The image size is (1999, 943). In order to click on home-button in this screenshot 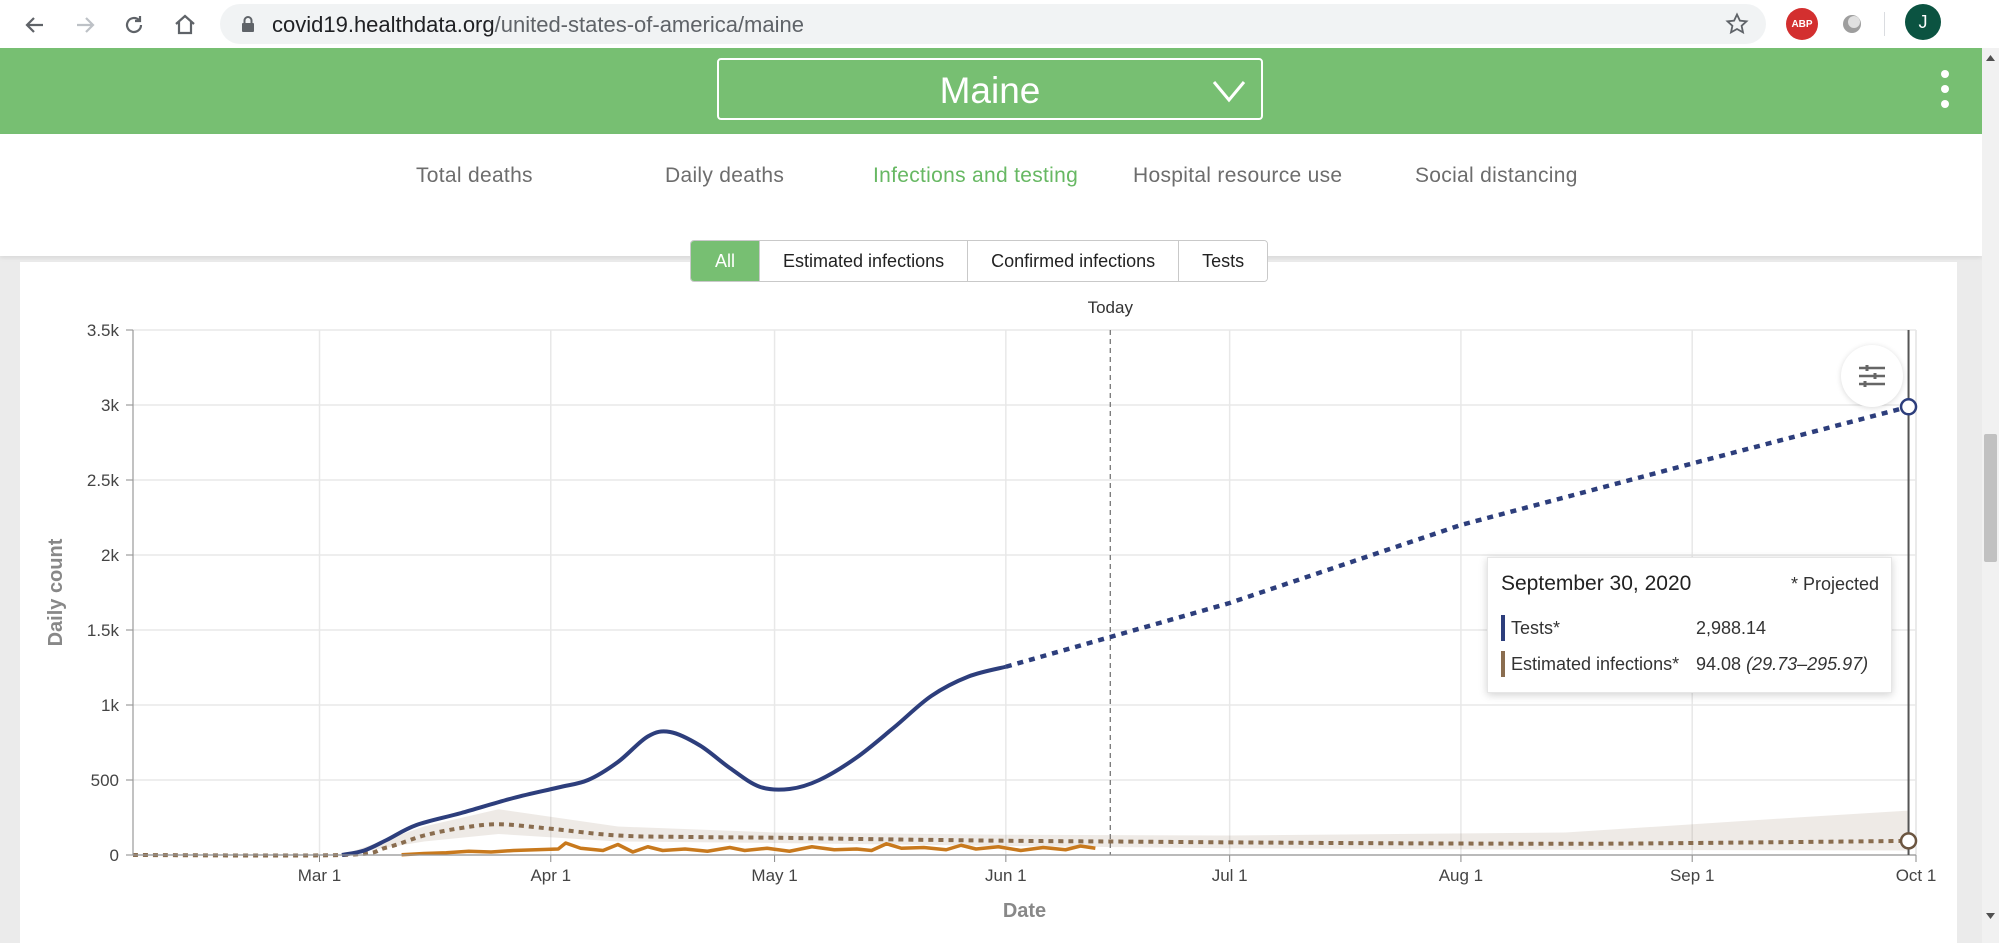, I will do `click(185, 25)`.